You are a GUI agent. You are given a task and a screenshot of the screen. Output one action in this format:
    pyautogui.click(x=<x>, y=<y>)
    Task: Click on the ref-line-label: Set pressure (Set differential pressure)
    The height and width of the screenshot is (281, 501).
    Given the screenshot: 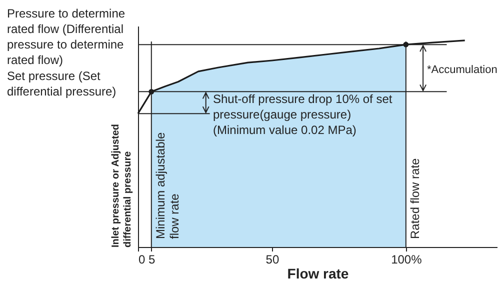 What is the action you would take?
    pyautogui.click(x=61, y=83)
    